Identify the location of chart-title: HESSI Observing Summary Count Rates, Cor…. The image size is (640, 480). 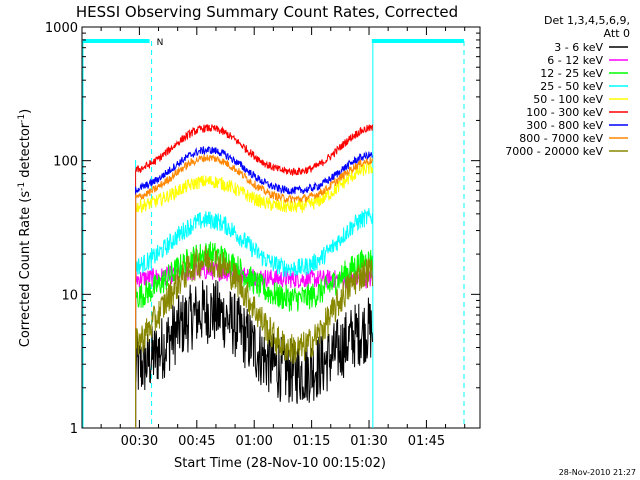
(267, 12).